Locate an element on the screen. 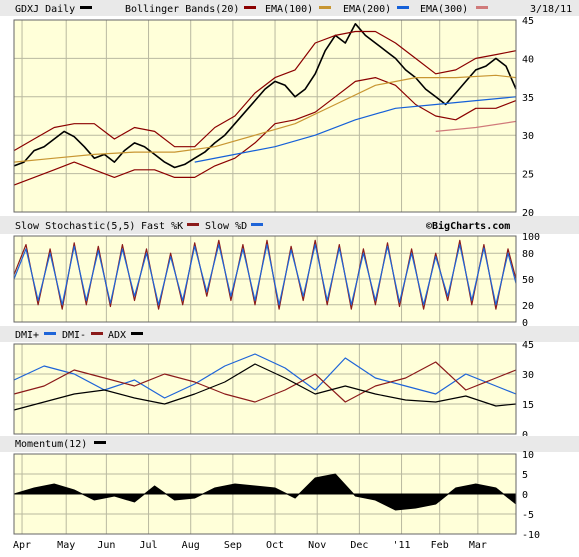 The height and width of the screenshot is (557, 579). panel1-ytick-label: 20 is located at coordinates (528, 213).